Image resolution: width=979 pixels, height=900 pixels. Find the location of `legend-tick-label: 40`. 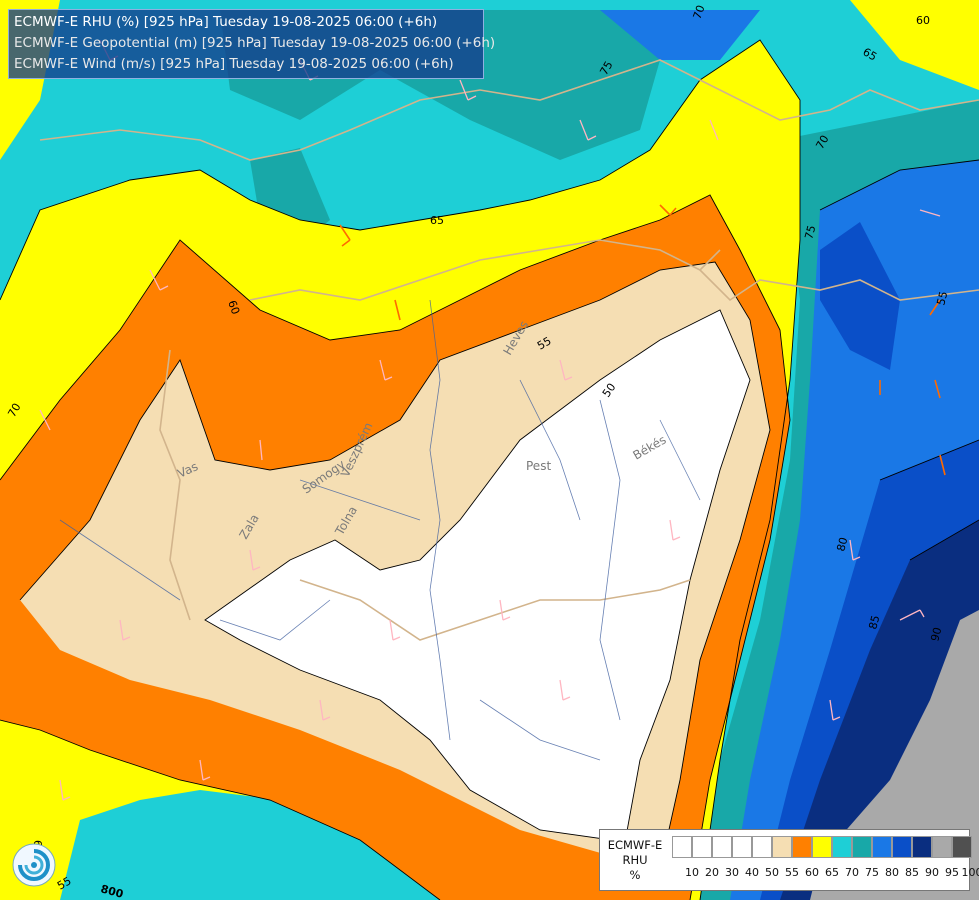

legend-tick-label: 40 is located at coordinates (752, 872).